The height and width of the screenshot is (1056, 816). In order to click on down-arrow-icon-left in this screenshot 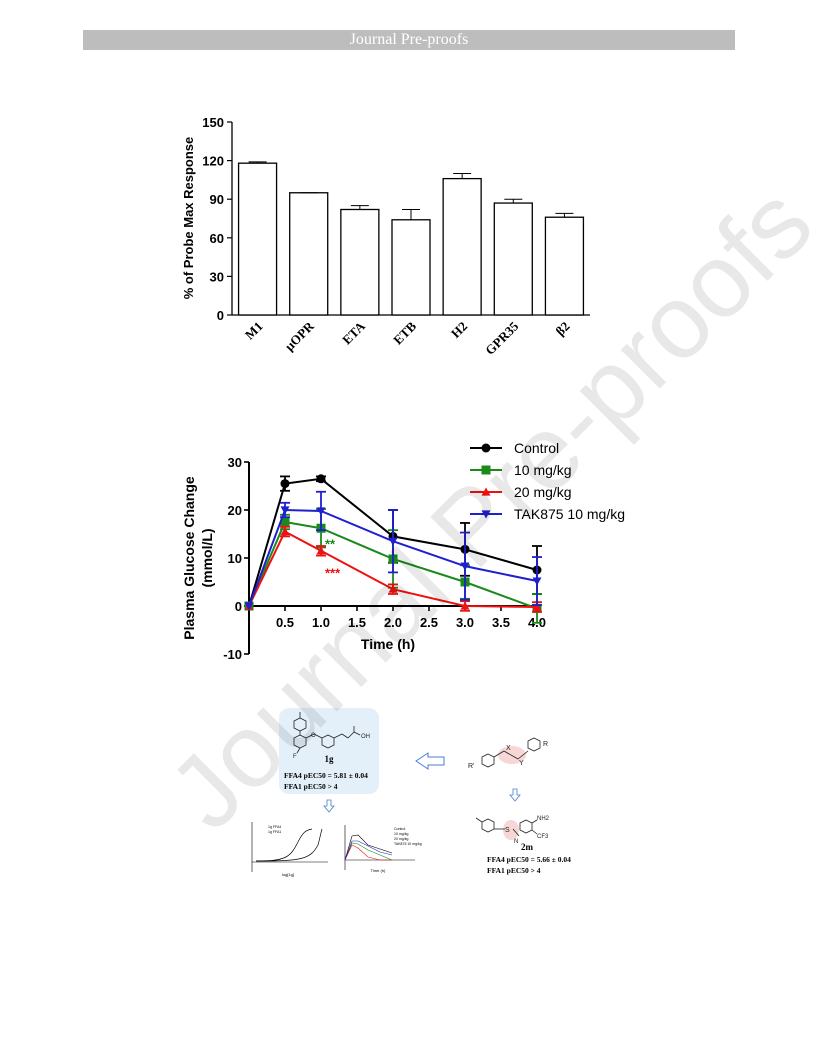, I will do `click(329, 806)`.